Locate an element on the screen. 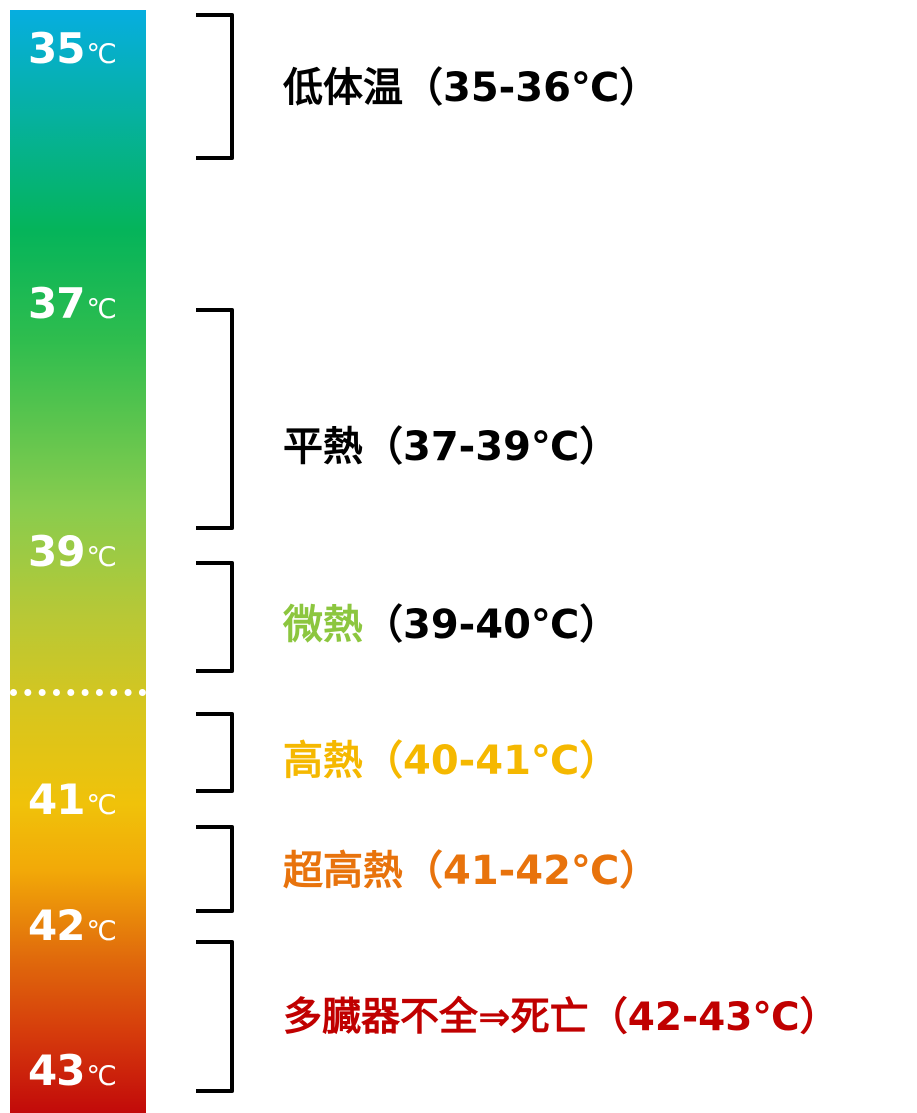  range-label-normal: 平熱（37-39℃） is located at coordinates (451, 443).